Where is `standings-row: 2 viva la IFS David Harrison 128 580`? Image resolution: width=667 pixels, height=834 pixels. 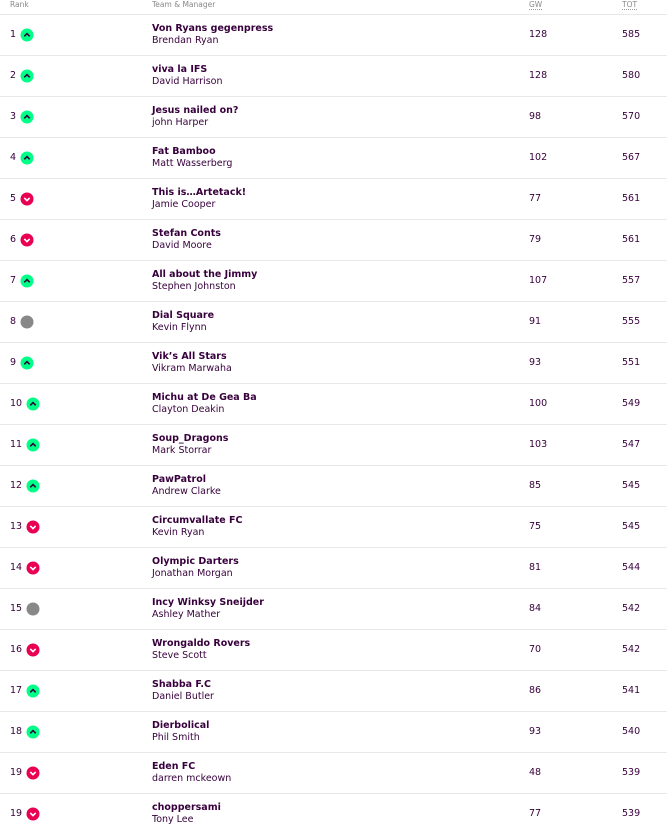
standings-row: 2 viva la IFS David Harrison 128 580 is located at coordinates (333, 75).